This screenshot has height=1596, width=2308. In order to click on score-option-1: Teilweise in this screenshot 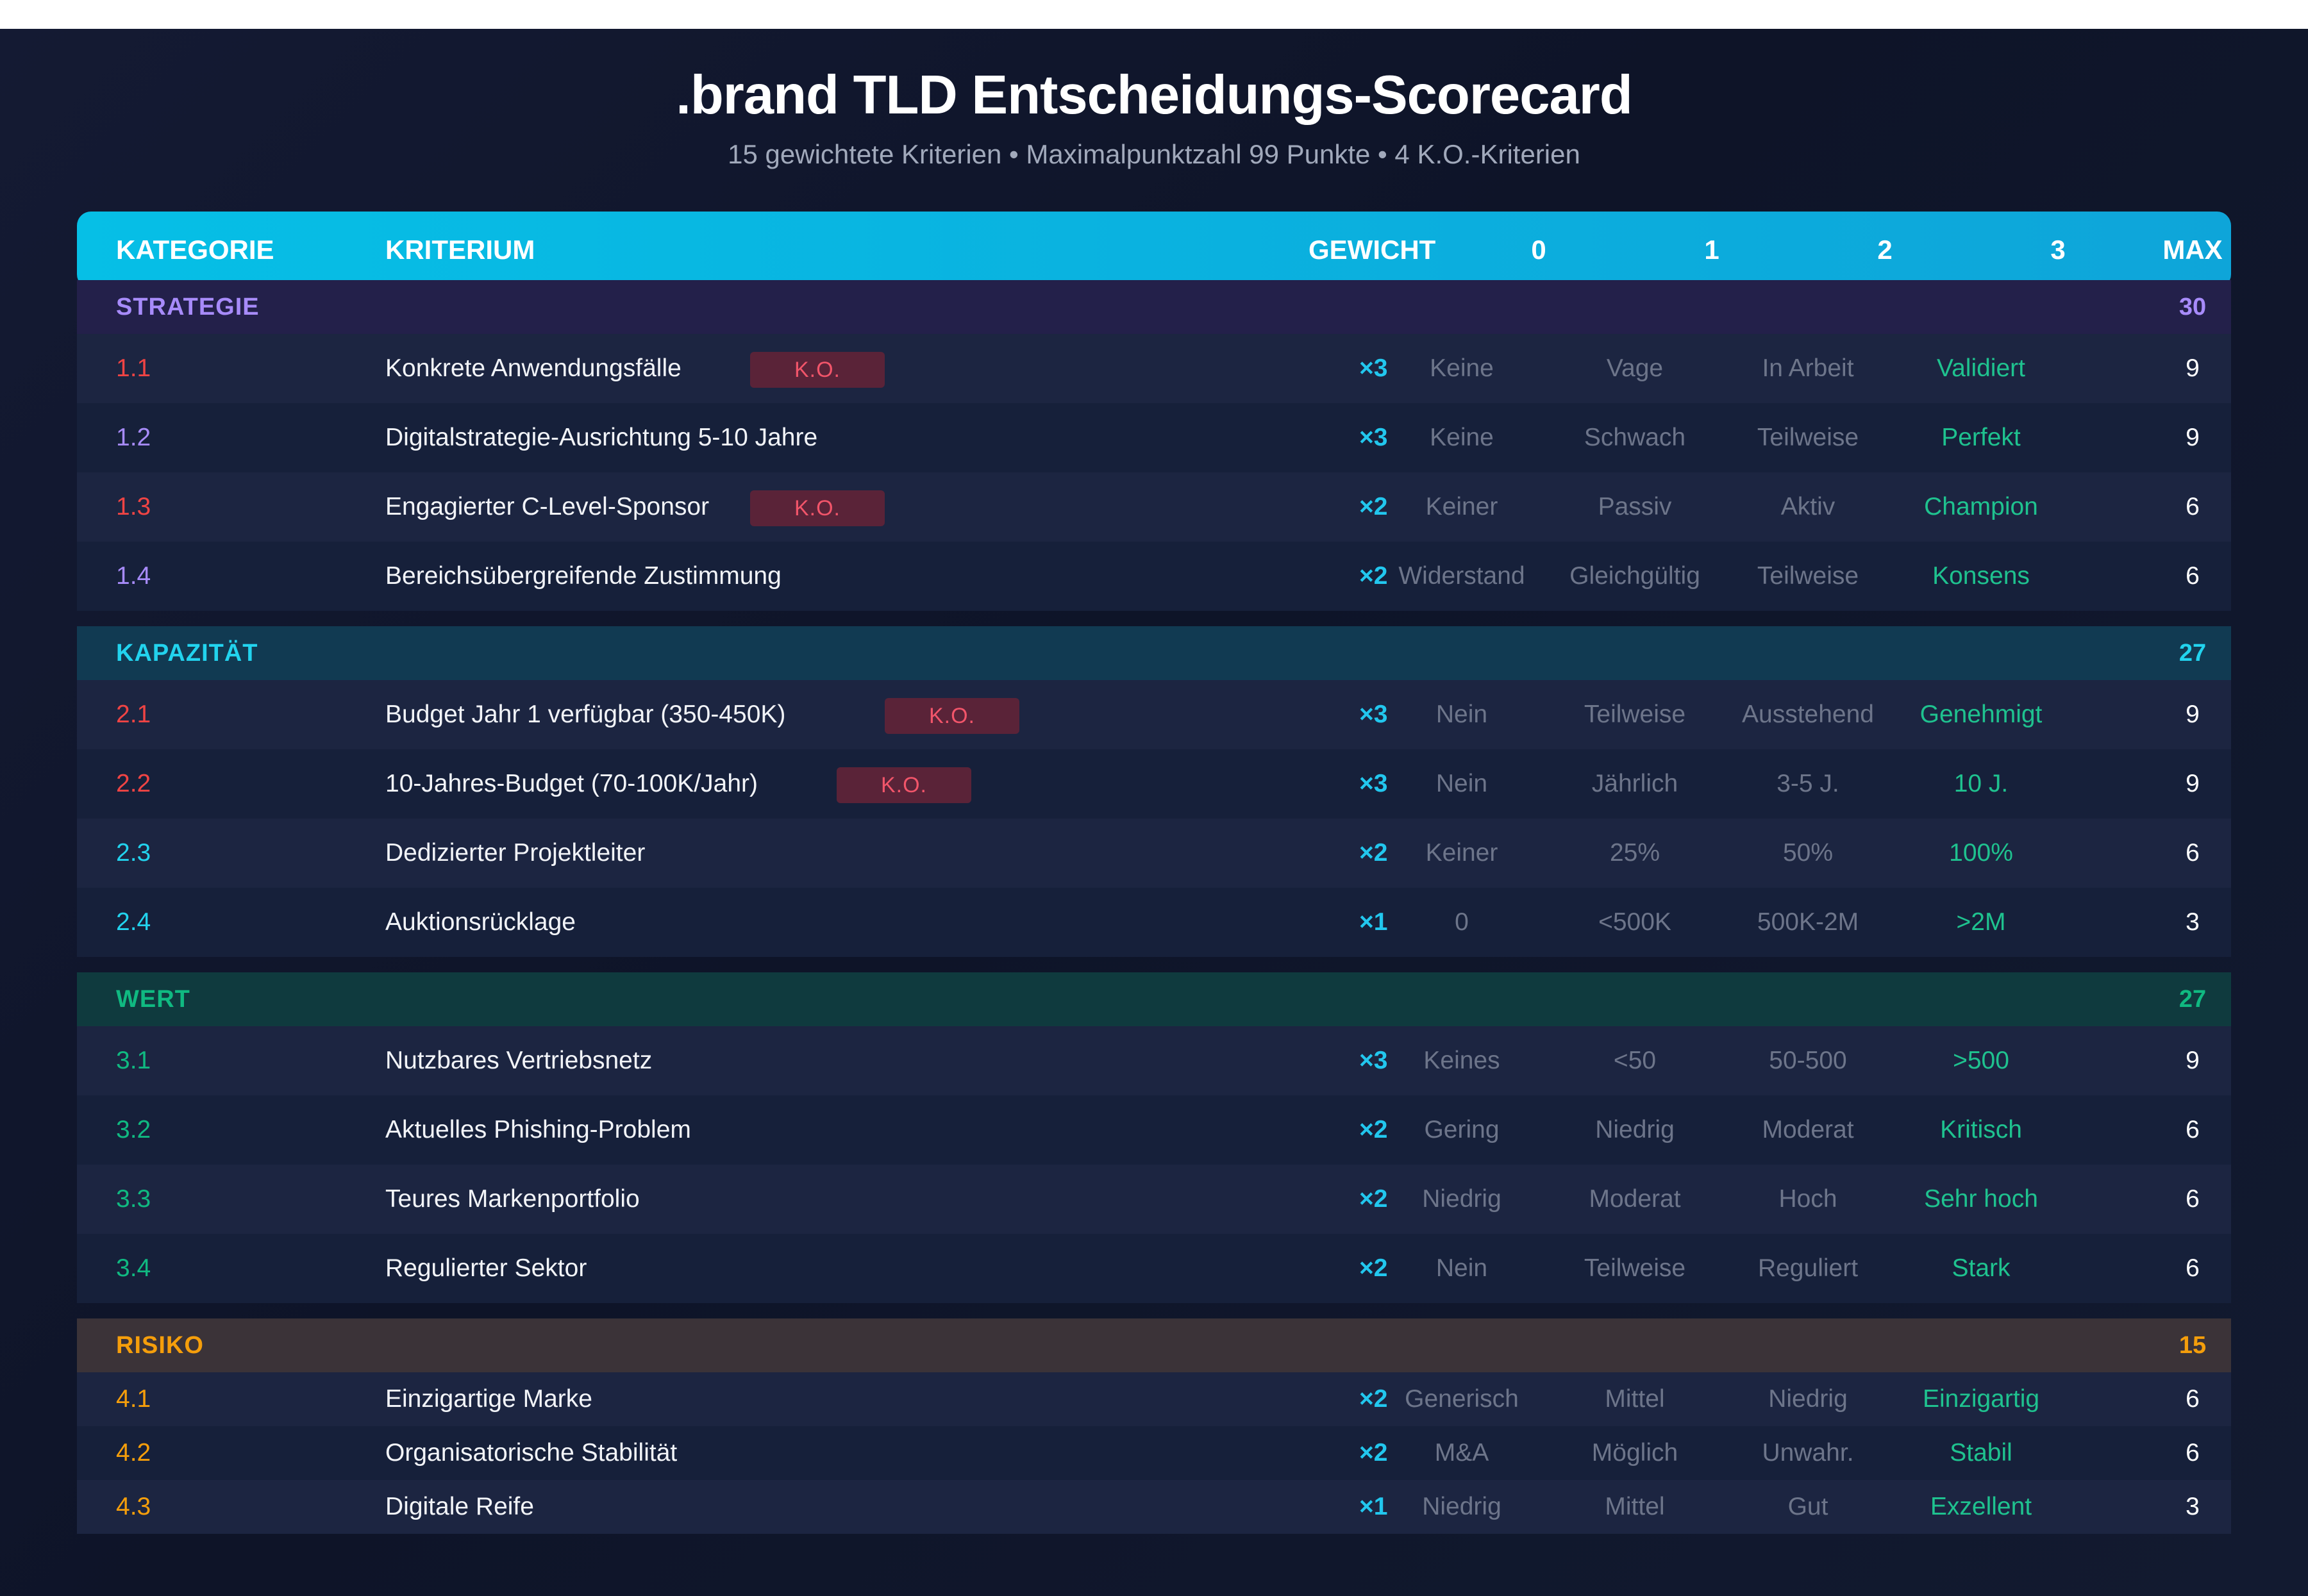, I will do `click(1635, 715)`.